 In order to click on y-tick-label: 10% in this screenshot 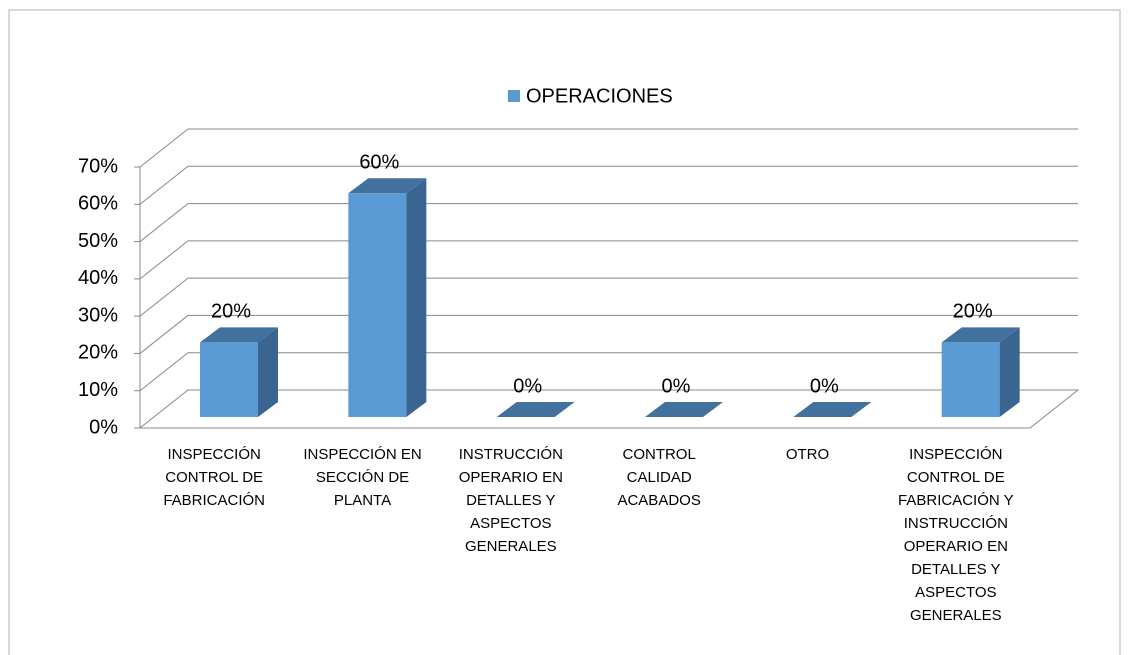, I will do `click(98, 390)`.